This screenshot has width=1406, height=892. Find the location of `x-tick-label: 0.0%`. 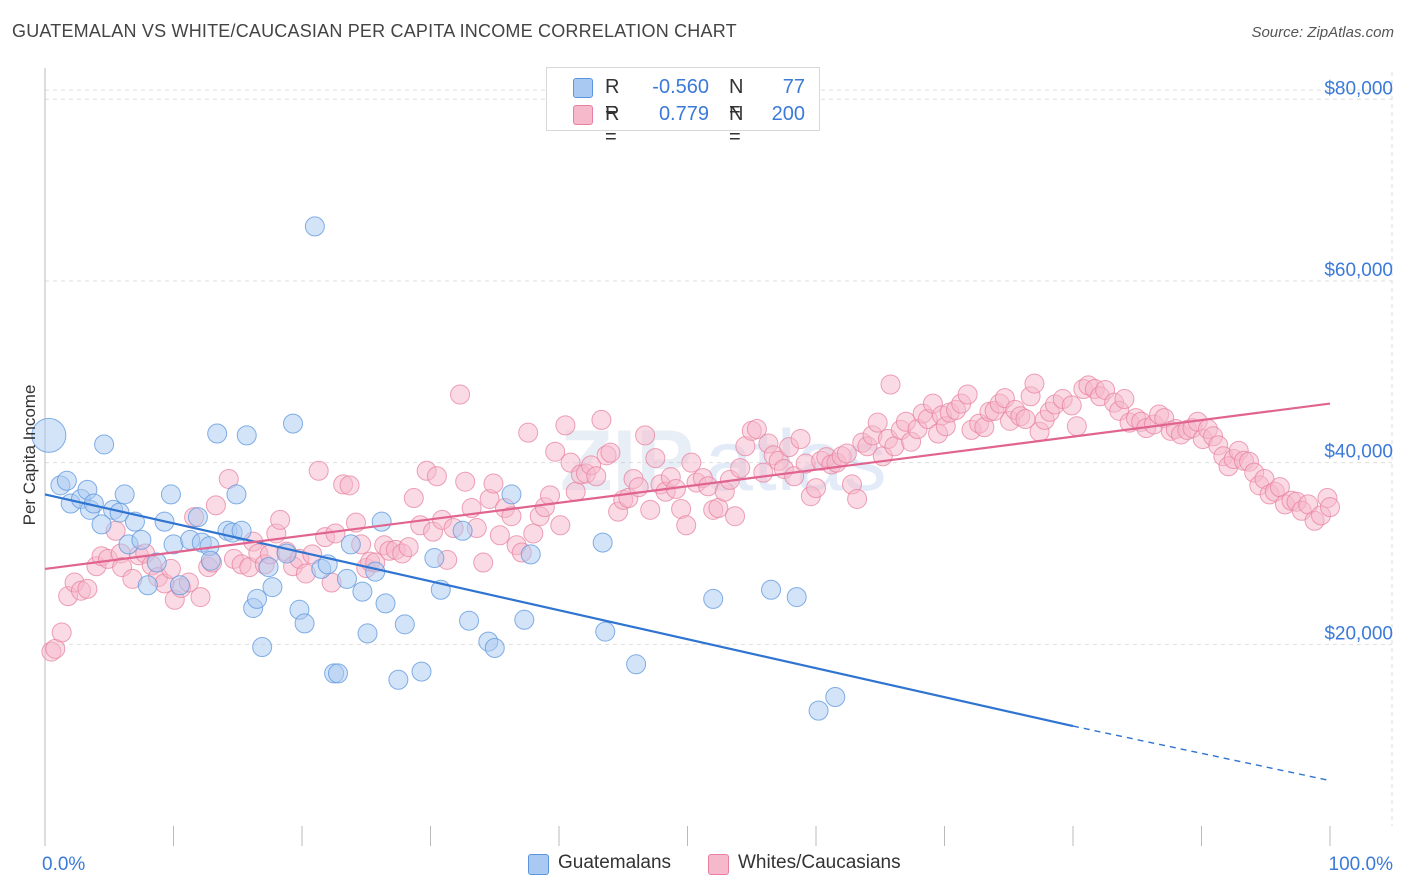

x-tick-label: 0.0% is located at coordinates (63, 864).